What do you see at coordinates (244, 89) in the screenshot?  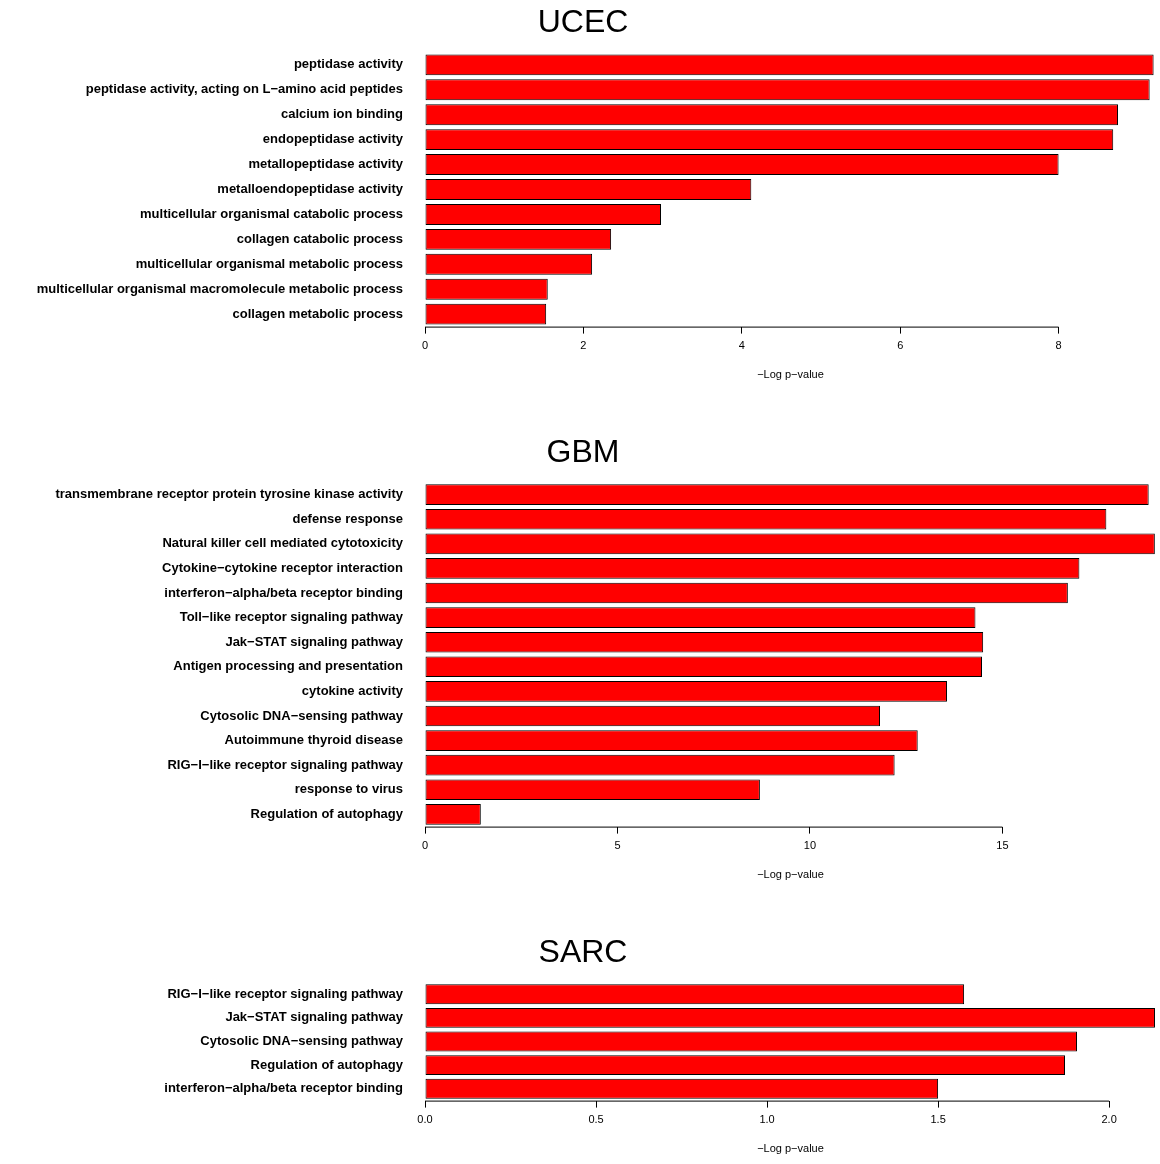 I see `y-tick-label: peptidase activity, acting on L−amino acid peptides` at bounding box center [244, 89].